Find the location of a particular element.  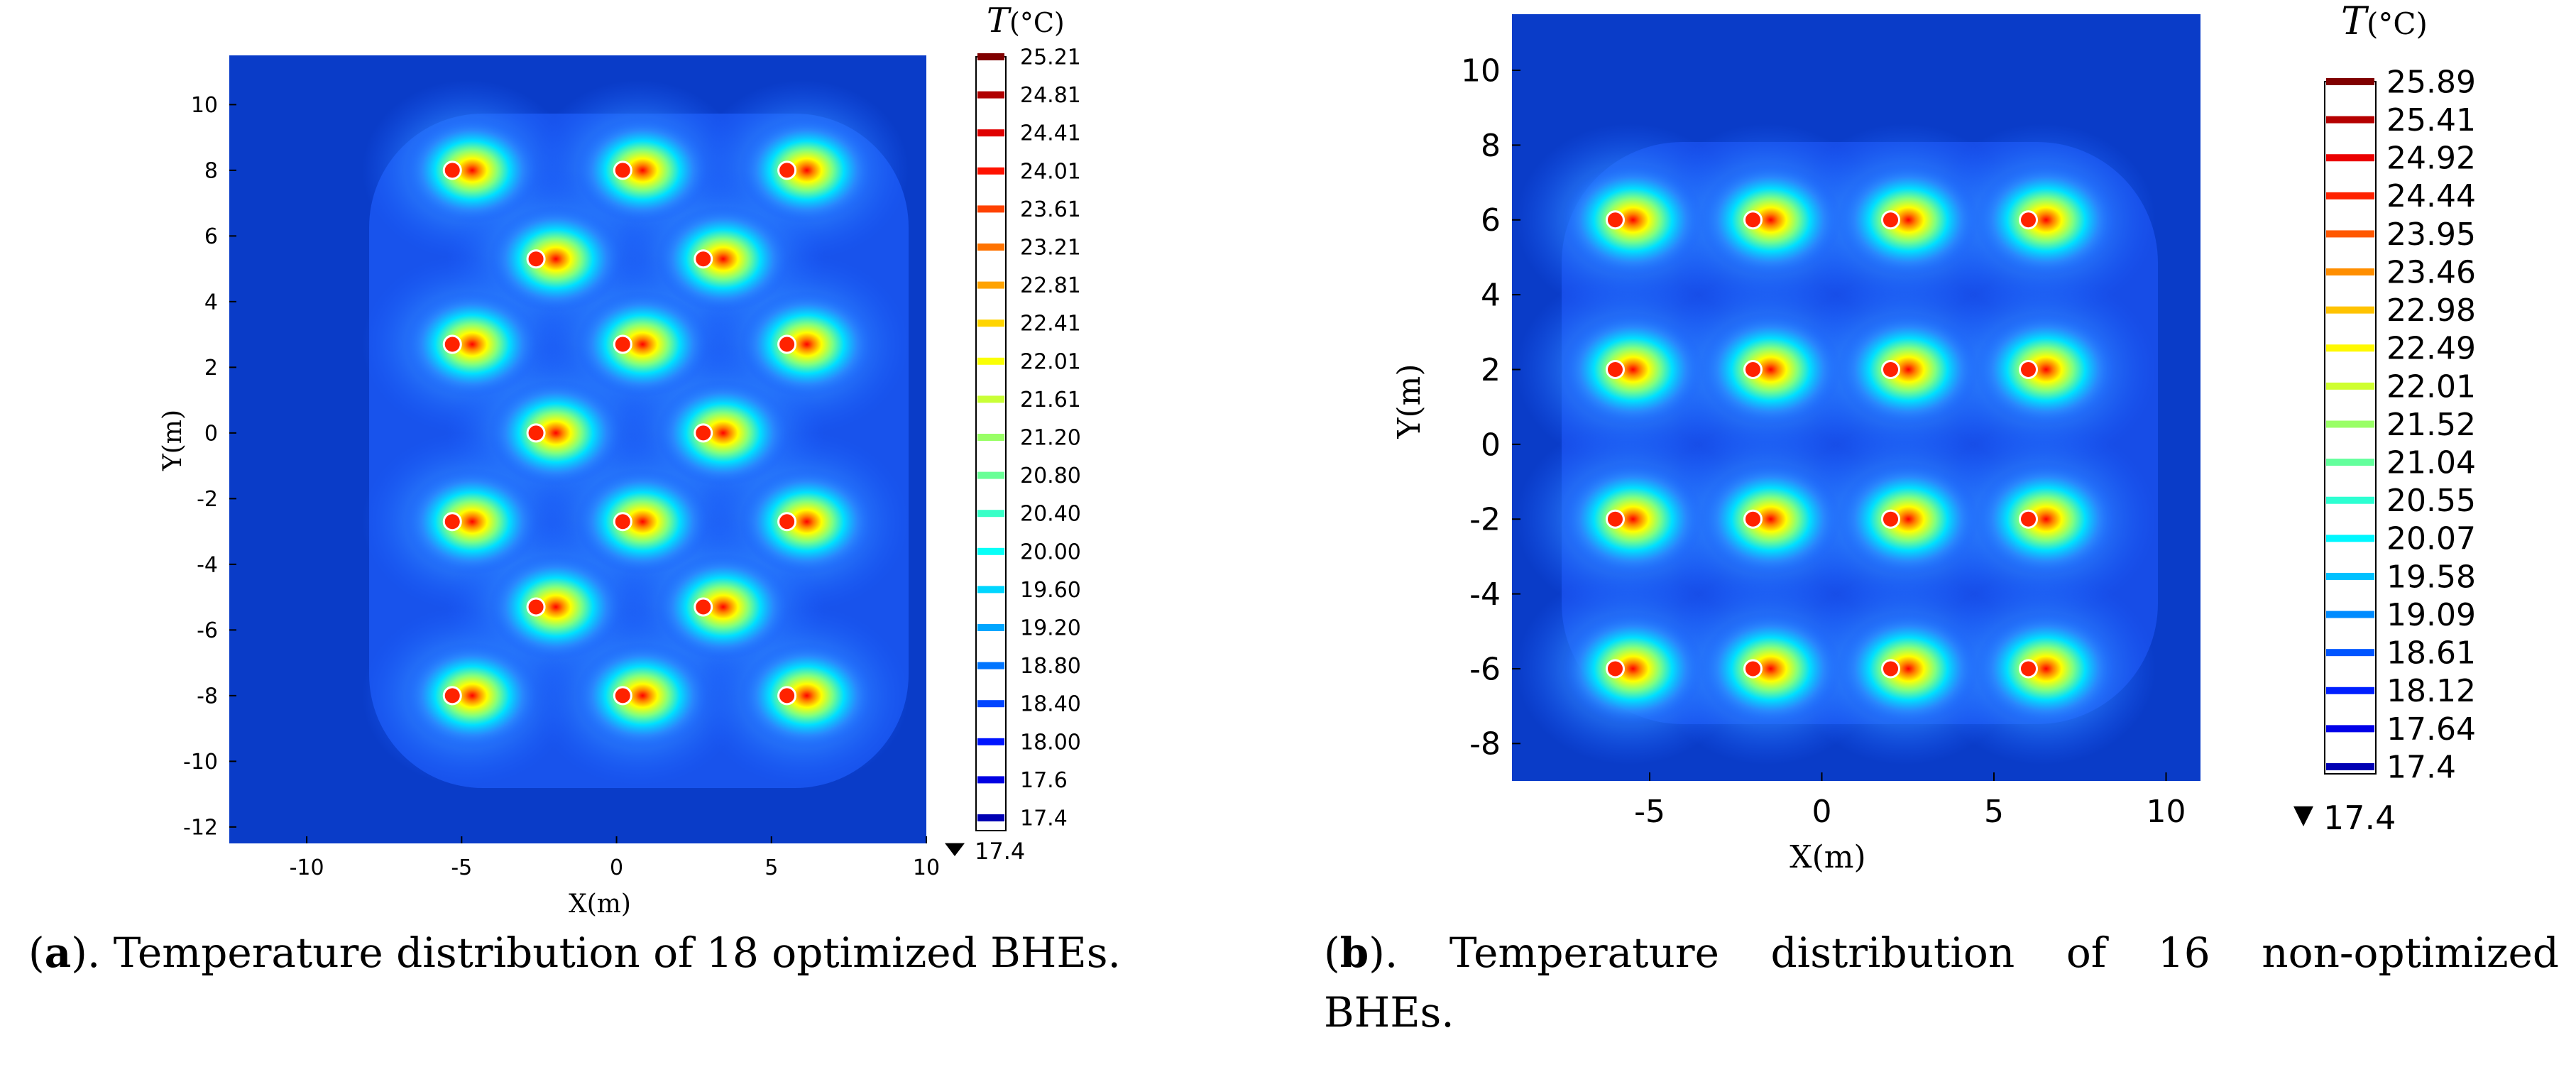

panel-b-colorbar-label: 22.49 is located at coordinates (2431, 349).